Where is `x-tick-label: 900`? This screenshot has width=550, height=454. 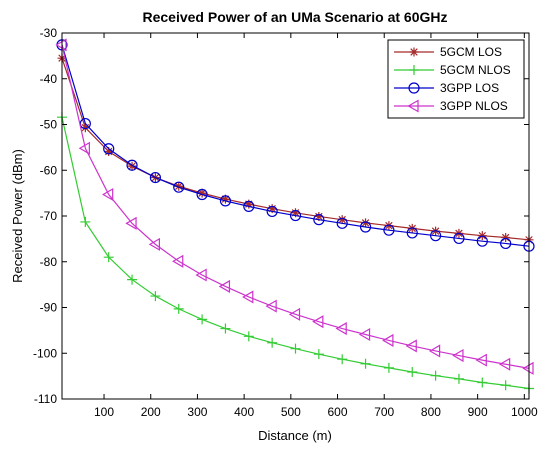
x-tick-label: 900 is located at coordinates (478, 412).